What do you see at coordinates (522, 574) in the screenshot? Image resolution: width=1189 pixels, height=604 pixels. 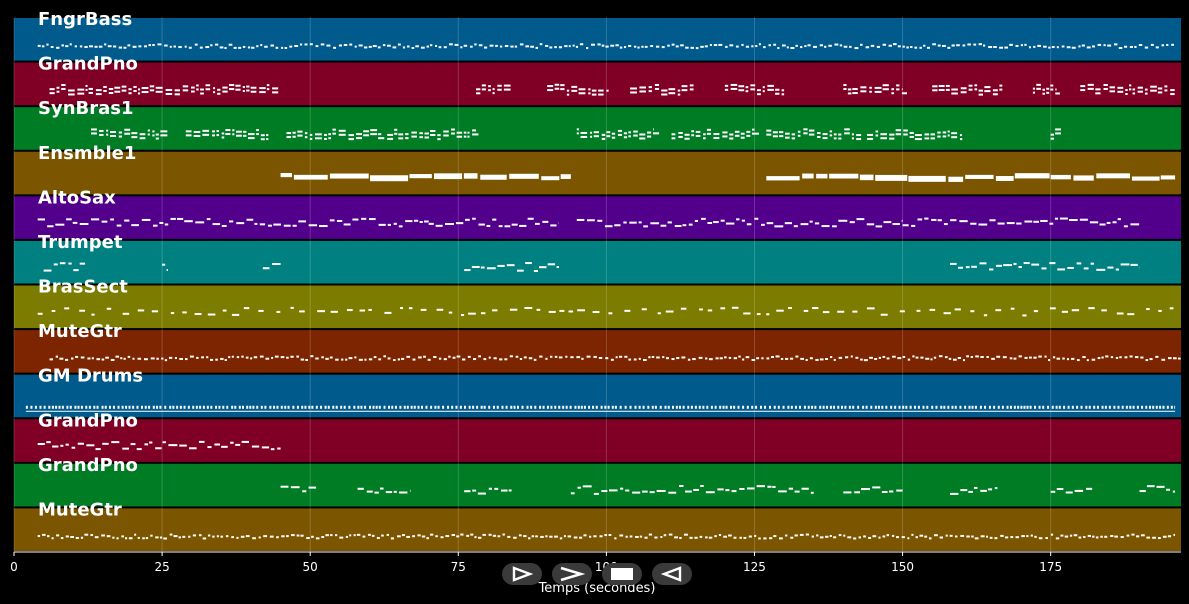 I see `play-button` at bounding box center [522, 574].